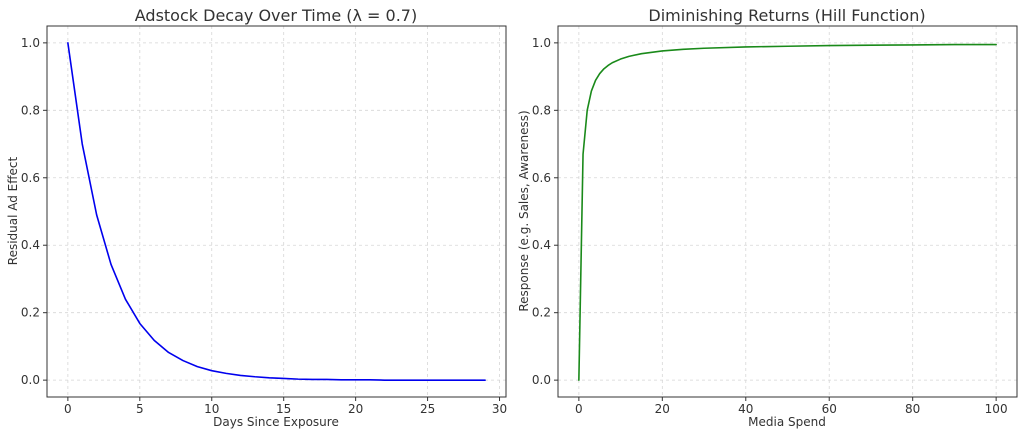 This screenshot has height=435, width=1024. I want to click on adstock-x-tick-label: 20, so click(355, 409).